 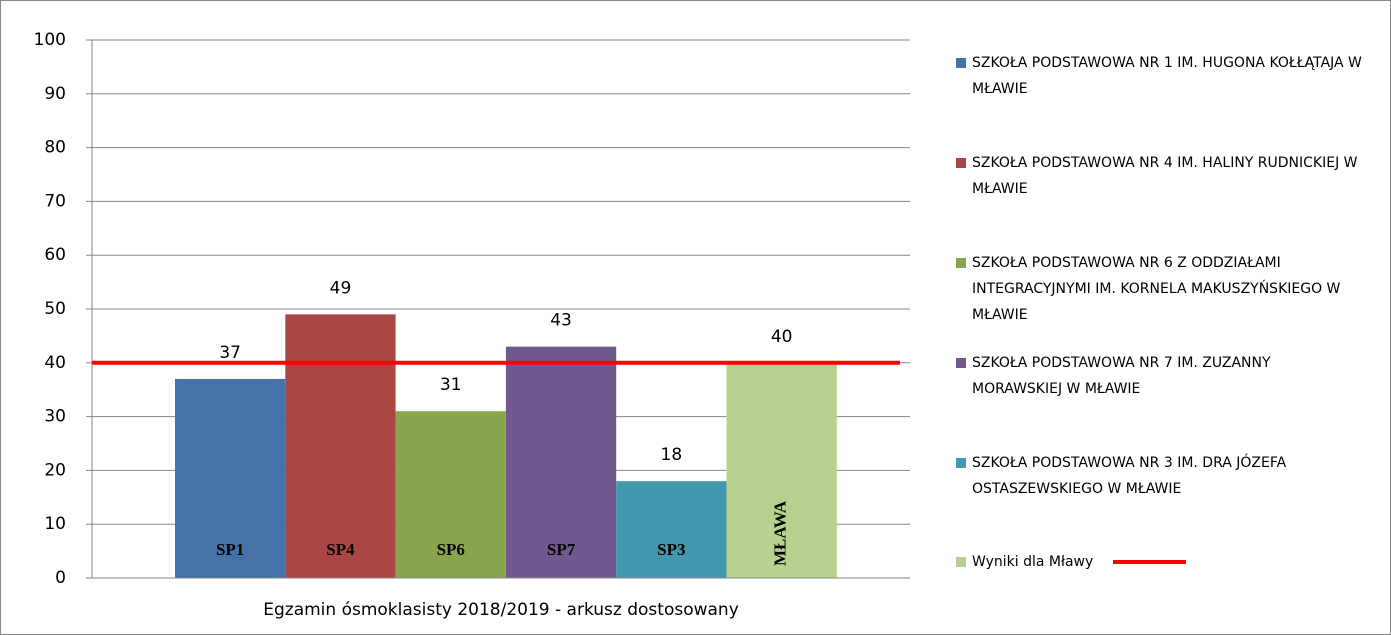 I want to click on y-tick-label: 100, so click(x=50, y=40).